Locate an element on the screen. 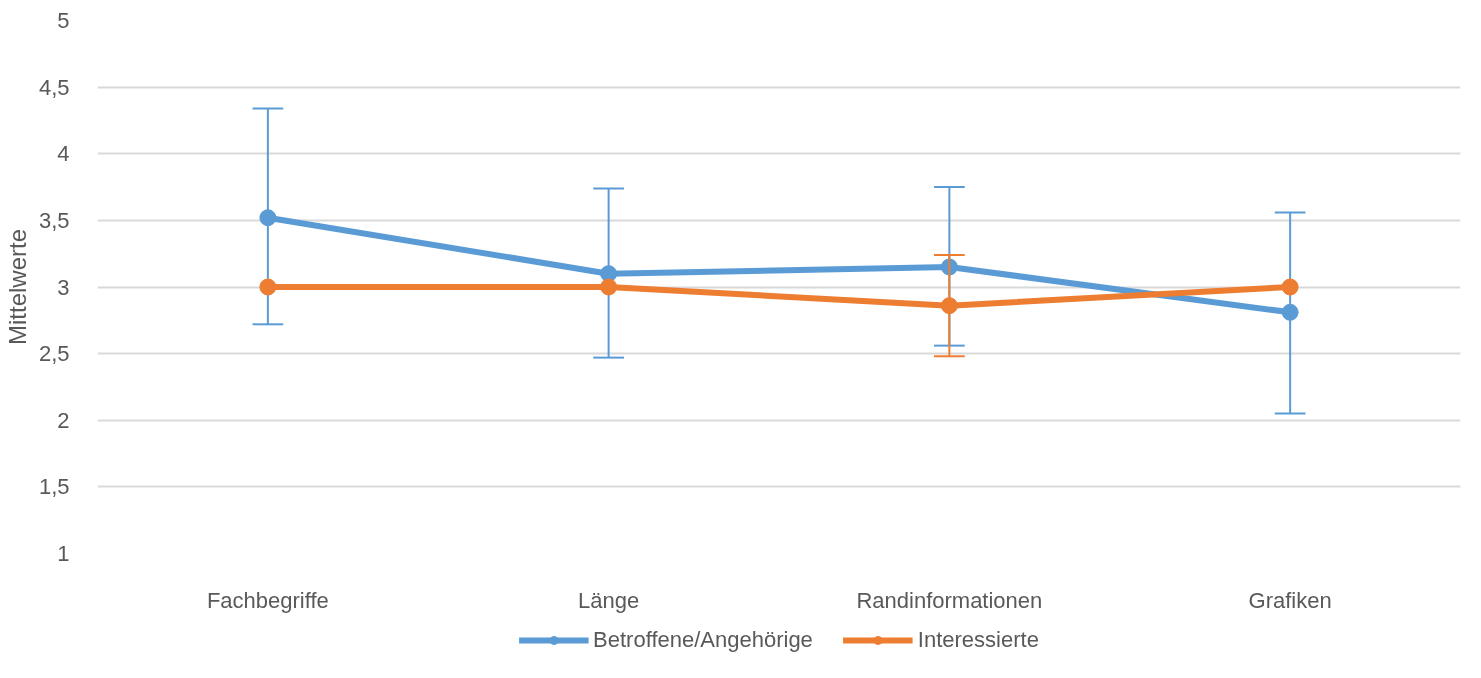 The height and width of the screenshot is (678, 1481). y-tick-label: 2,5 is located at coordinates (54, 354).